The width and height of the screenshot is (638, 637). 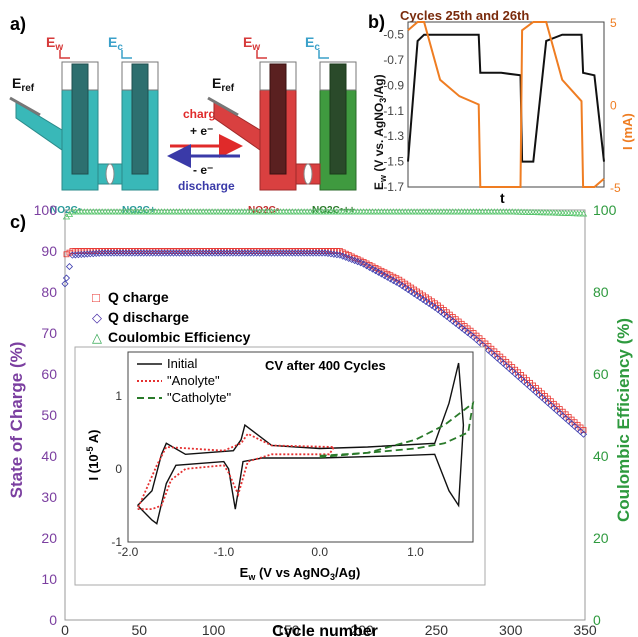 I want to click on cell-left-ew-label: Ew, so click(x=54, y=43).